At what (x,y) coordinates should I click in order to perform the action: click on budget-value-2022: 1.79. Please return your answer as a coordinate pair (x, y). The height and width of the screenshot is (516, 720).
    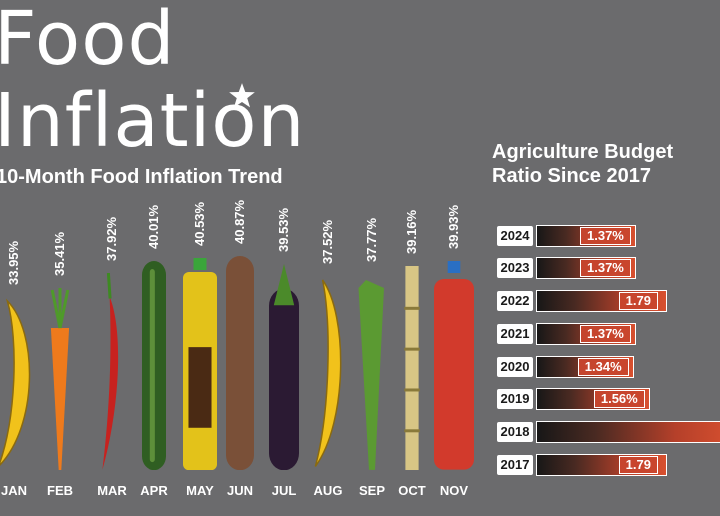
    Looking at the image, I should click on (638, 301).